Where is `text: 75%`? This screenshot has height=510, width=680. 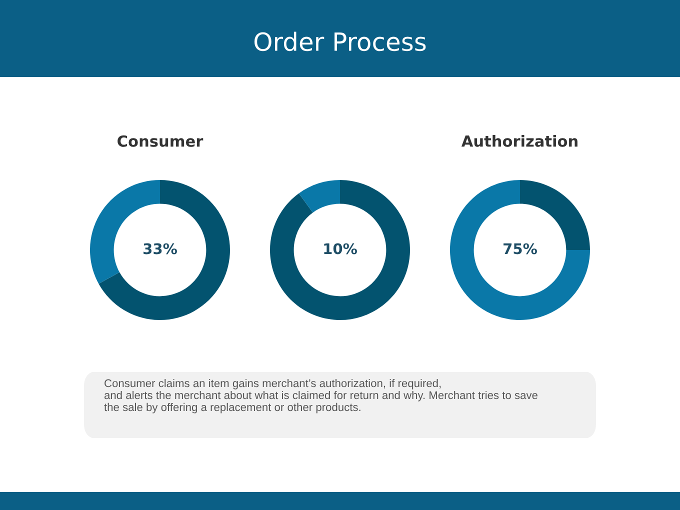 text: 75% is located at coordinates (520, 248).